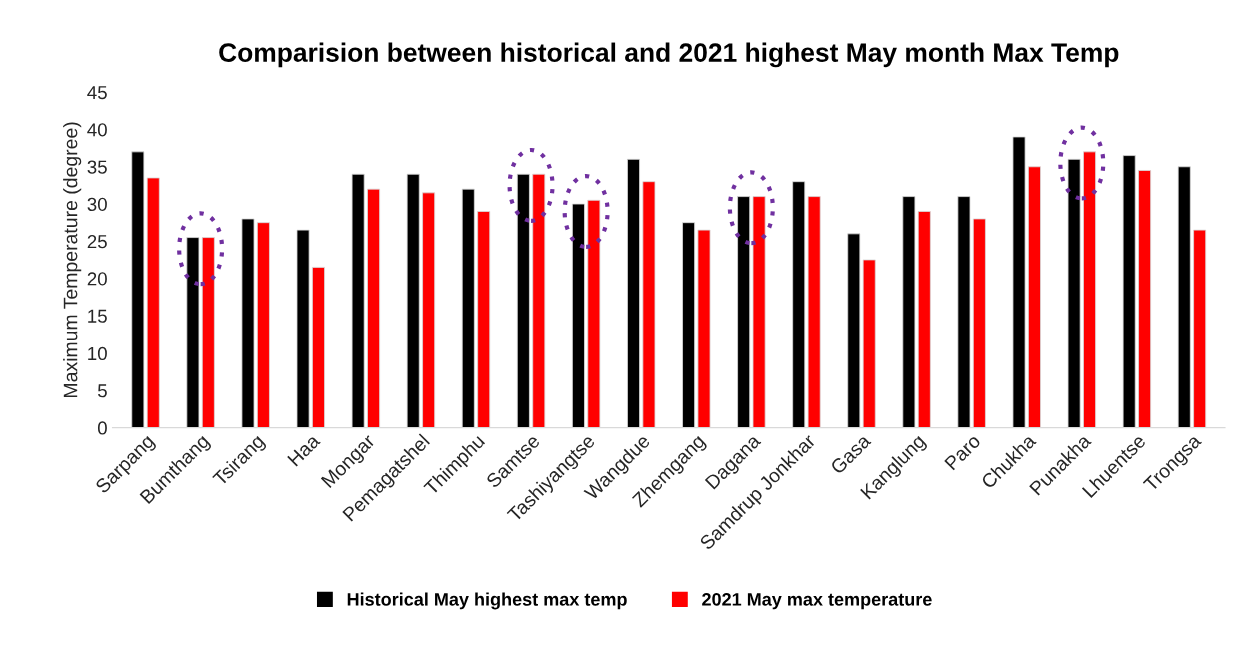  Describe the element at coordinates (817, 601) in the screenshot. I see `legend-label: 2021 May max temperature` at that location.